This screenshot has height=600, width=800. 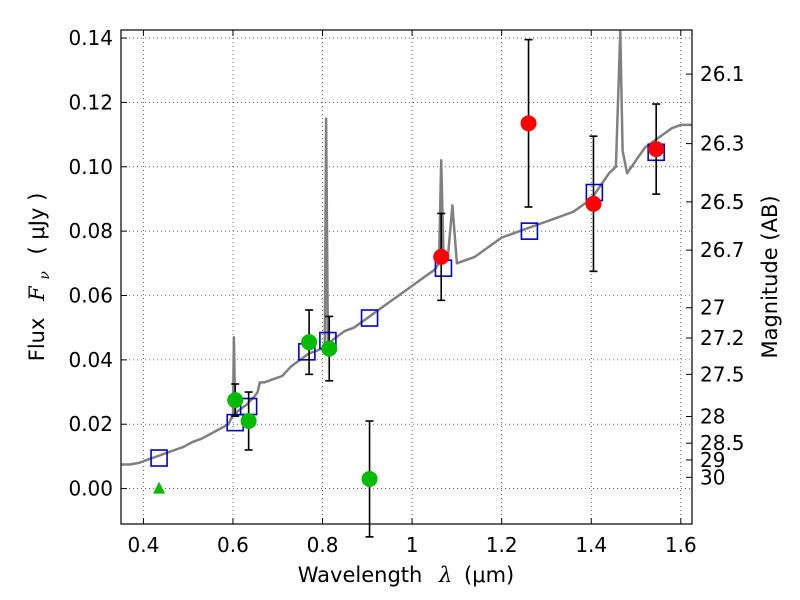 What do you see at coordinates (90, 360) in the screenshot?
I see `y-tick-label: 0.04` at bounding box center [90, 360].